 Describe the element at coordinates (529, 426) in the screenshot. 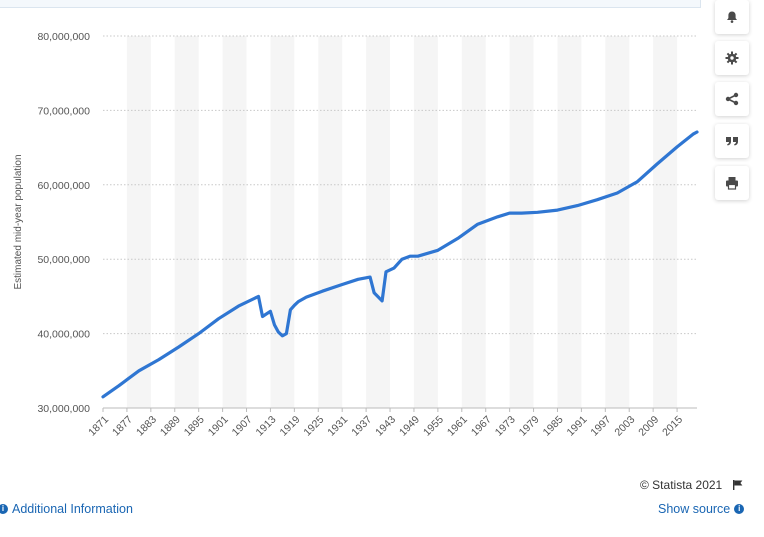

I see `x-tick-label: 1979` at that location.